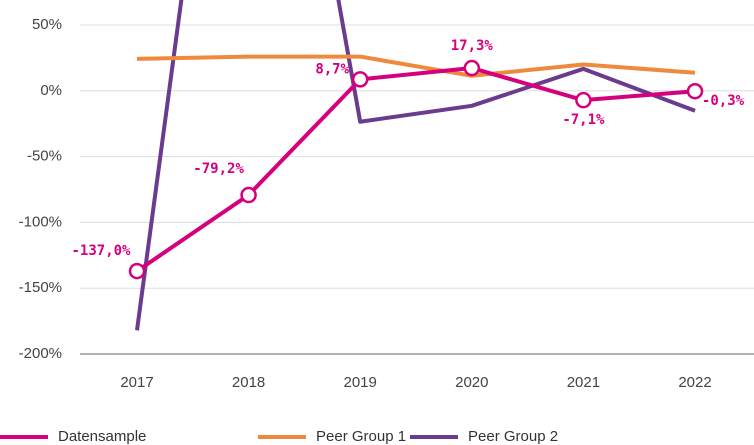 Image resolution: width=754 pixels, height=445 pixels. What do you see at coordinates (101, 251) in the screenshot?
I see `data-label: -137,0%` at bounding box center [101, 251].